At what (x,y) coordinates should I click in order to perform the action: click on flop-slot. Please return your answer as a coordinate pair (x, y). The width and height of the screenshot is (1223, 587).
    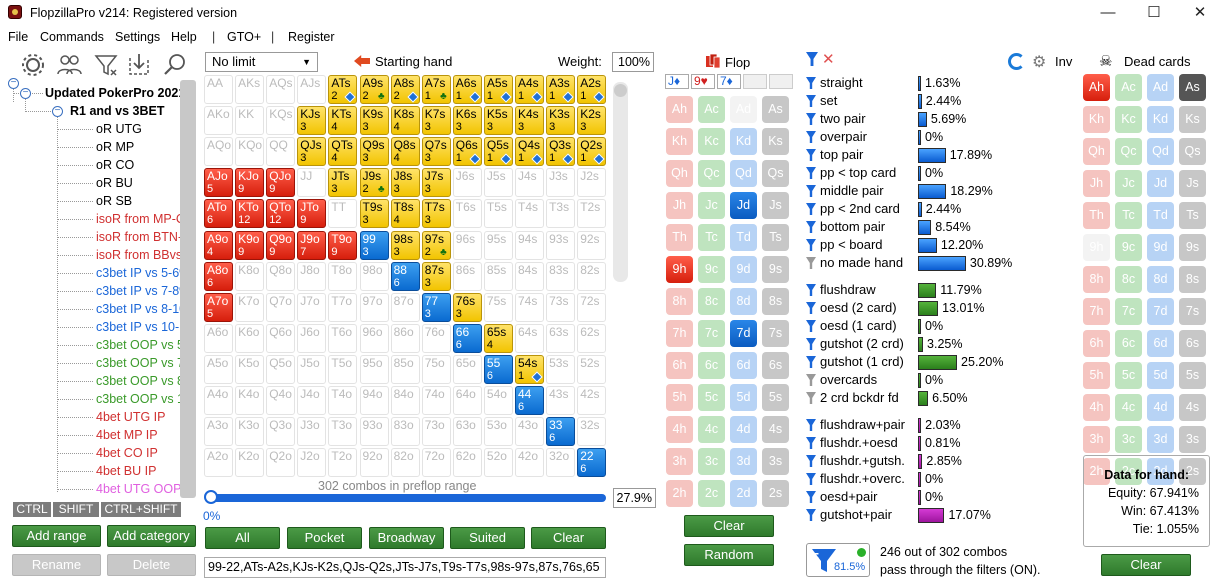
    Looking at the image, I should click on (755, 81).